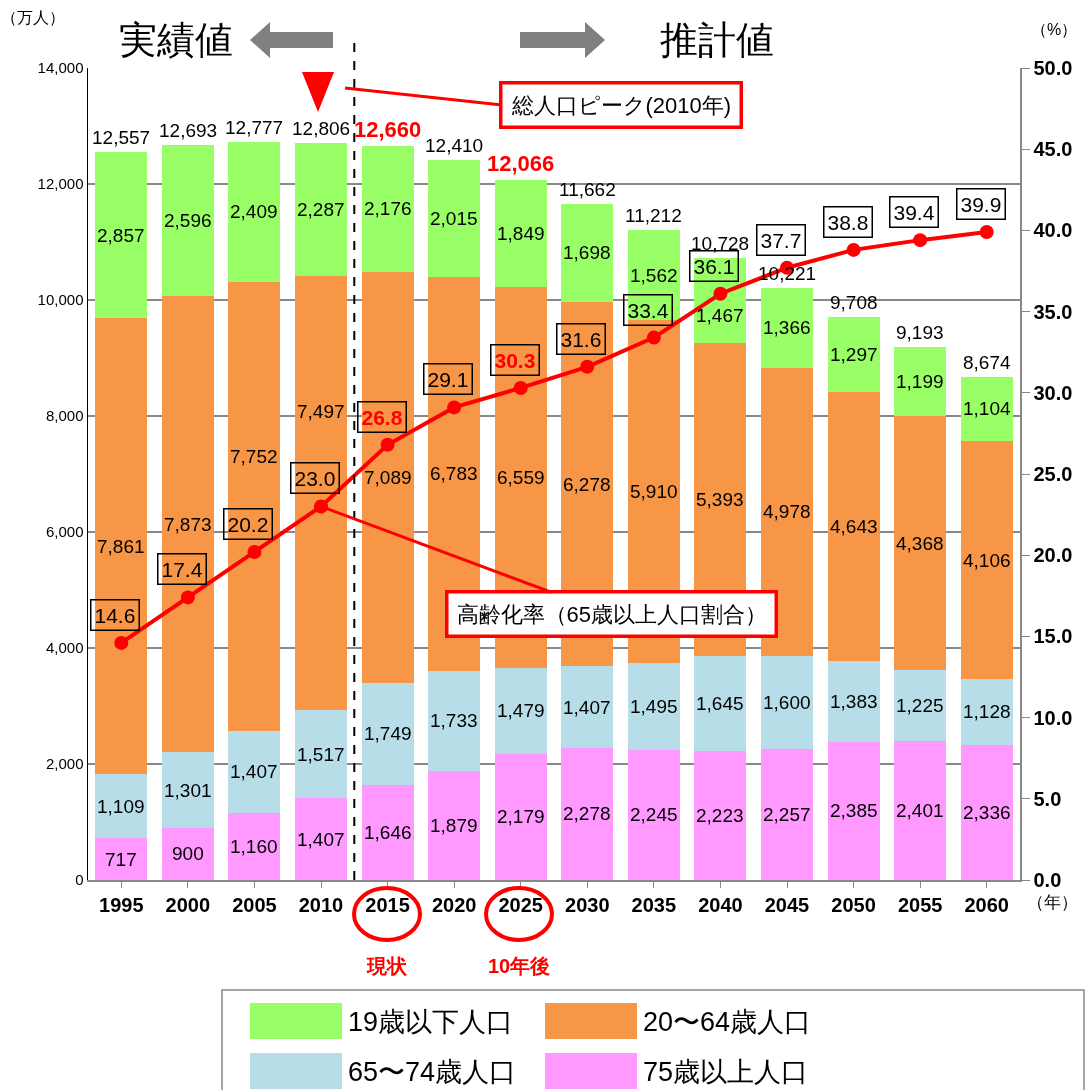  I want to click on data-label: 1,749, so click(388, 733).